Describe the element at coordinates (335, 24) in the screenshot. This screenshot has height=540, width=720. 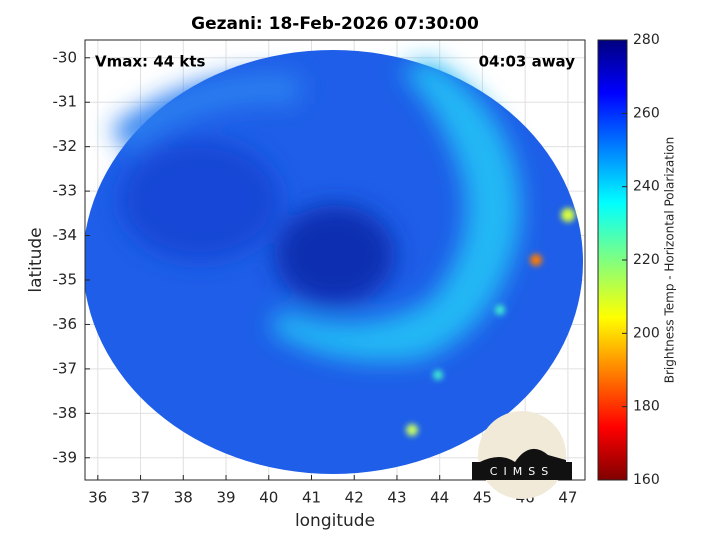
I see `chart-title: Gezani: 18-Feb-2026 07:30:00` at that location.